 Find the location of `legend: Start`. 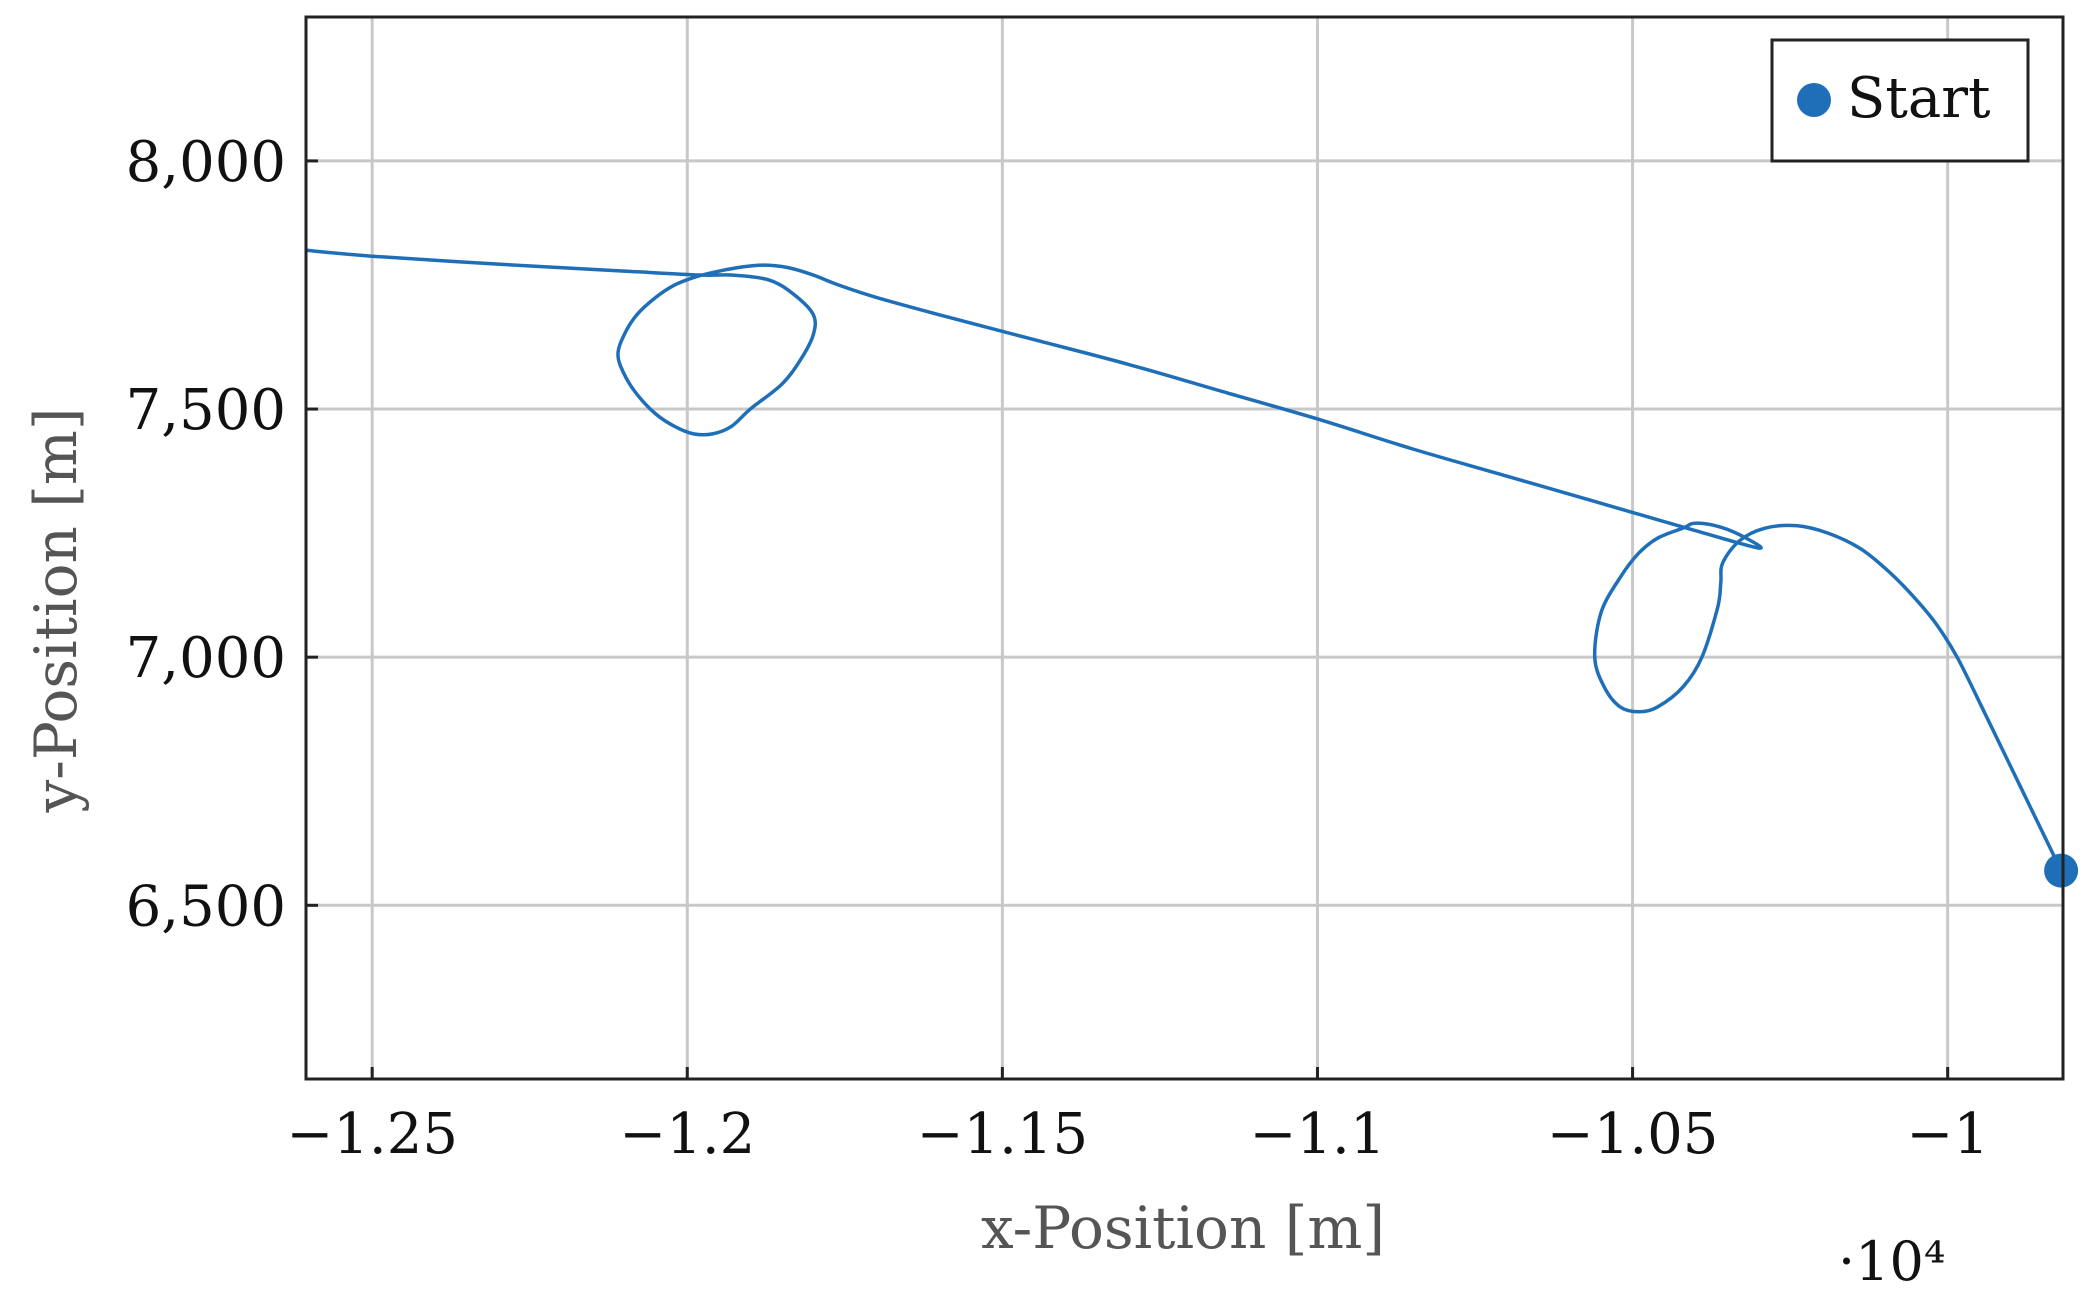

legend: Start is located at coordinates (1900, 100).